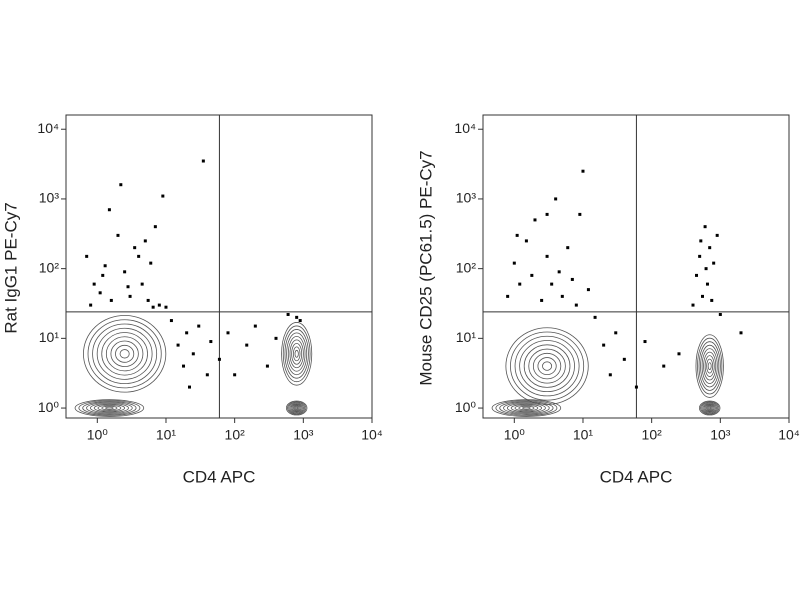 The image size is (800, 600). Describe the element at coordinates (166, 435) in the screenshot. I see `x-tick-label: 10¹` at that location.